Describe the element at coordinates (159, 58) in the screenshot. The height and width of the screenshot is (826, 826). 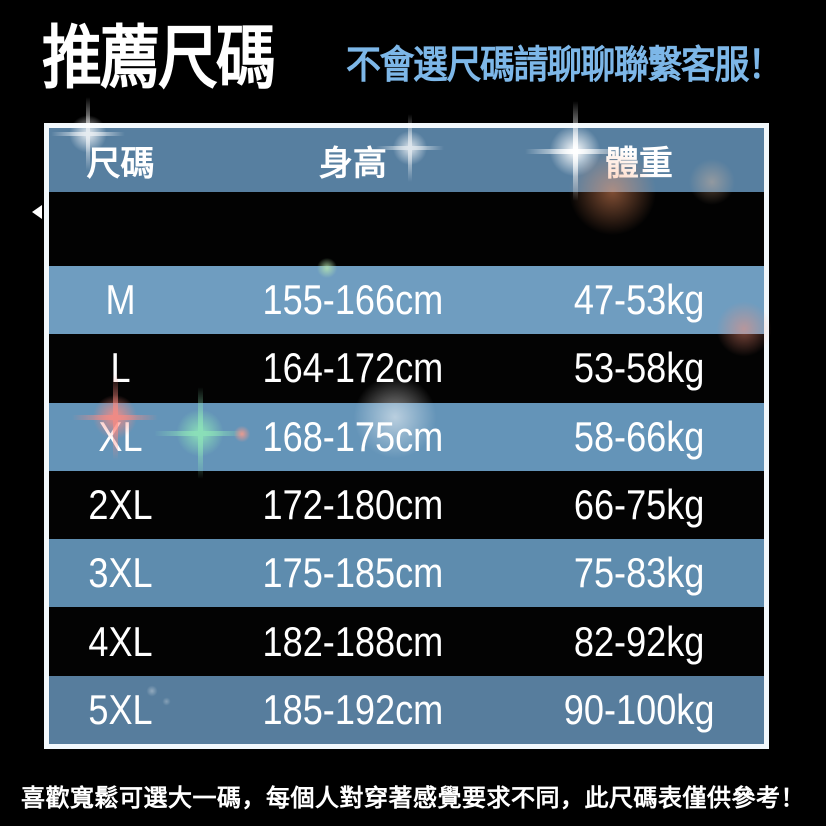
I see `page-title: 推薦尺碼` at that location.